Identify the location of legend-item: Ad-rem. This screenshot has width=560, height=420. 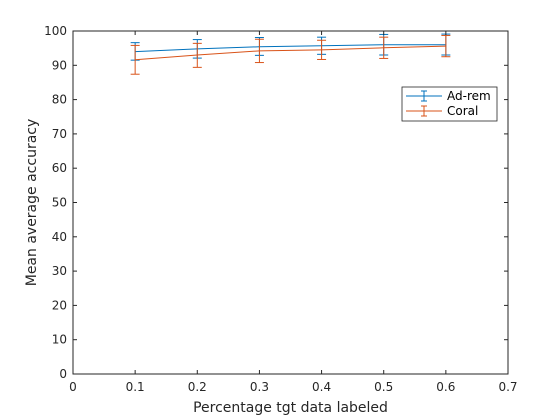
(448, 96).